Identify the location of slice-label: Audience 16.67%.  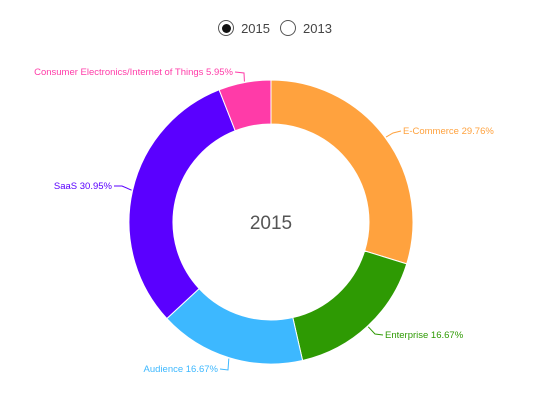
(181, 369).